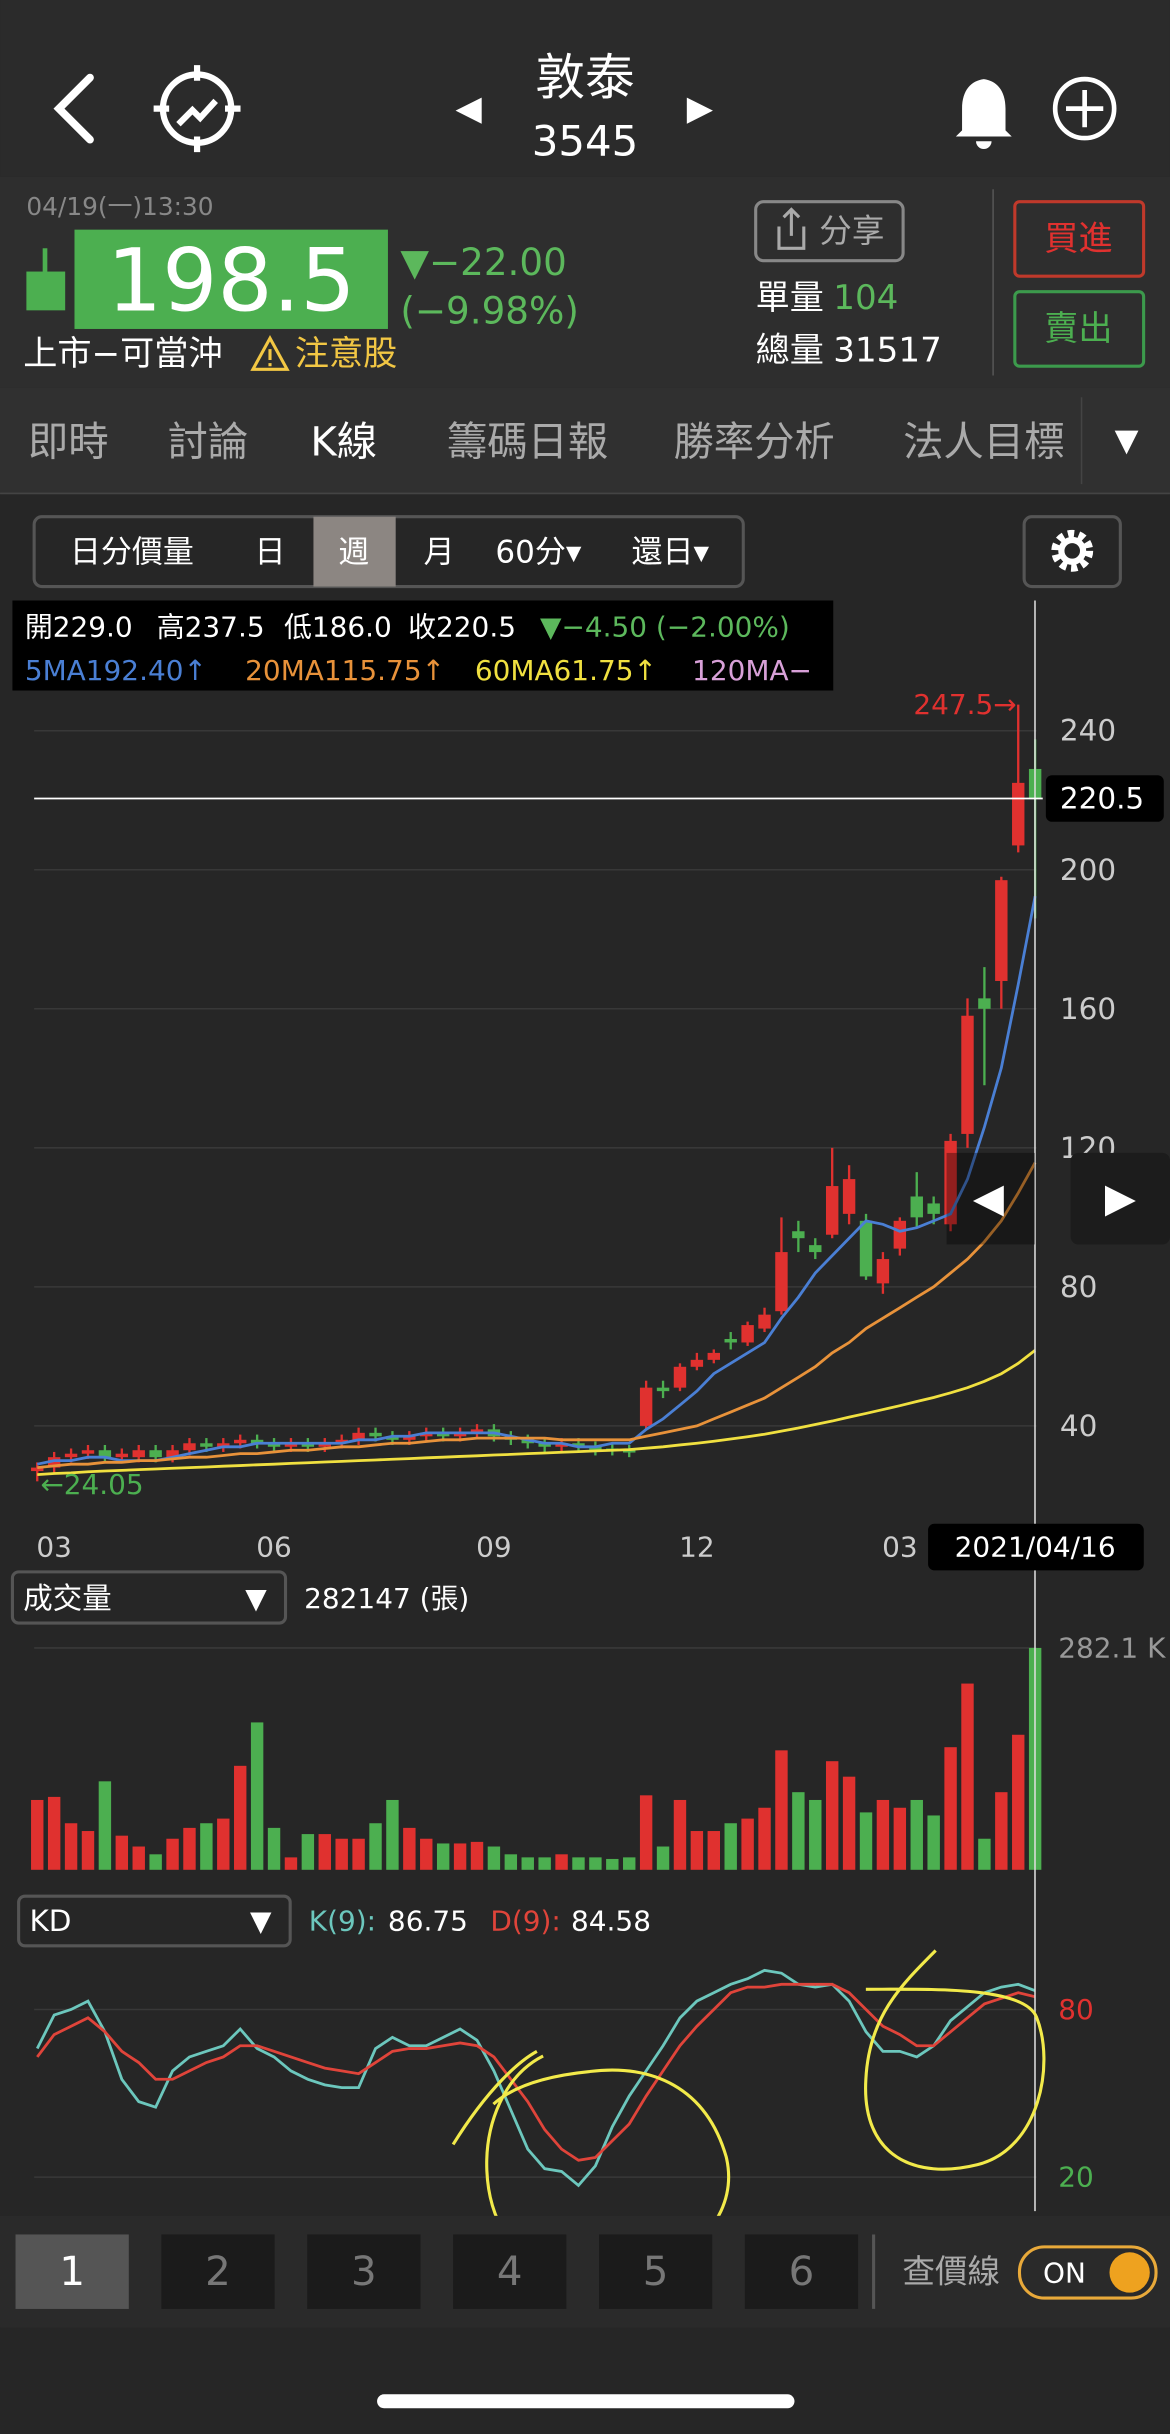 The height and width of the screenshot is (2434, 1170). I want to click on back-button, so click(73, 108).